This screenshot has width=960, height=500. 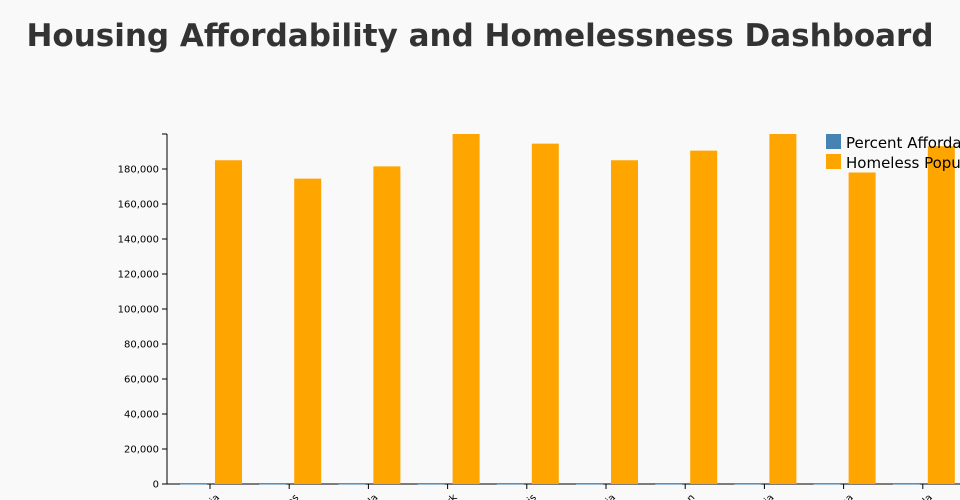 What do you see at coordinates (903, 143) in the screenshot?
I see `legend-label: Percent Afforda` at bounding box center [903, 143].